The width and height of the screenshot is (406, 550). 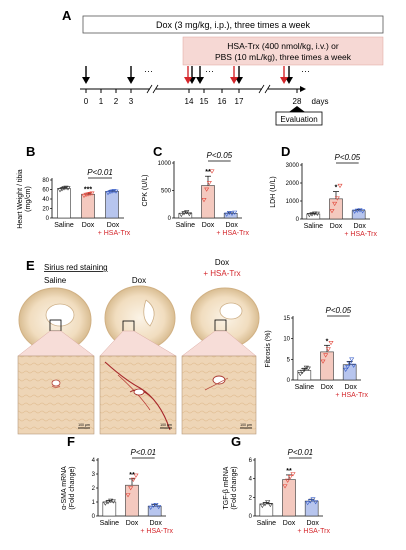 I want to click on x-label-g-0: Saline, so click(x=267, y=523).